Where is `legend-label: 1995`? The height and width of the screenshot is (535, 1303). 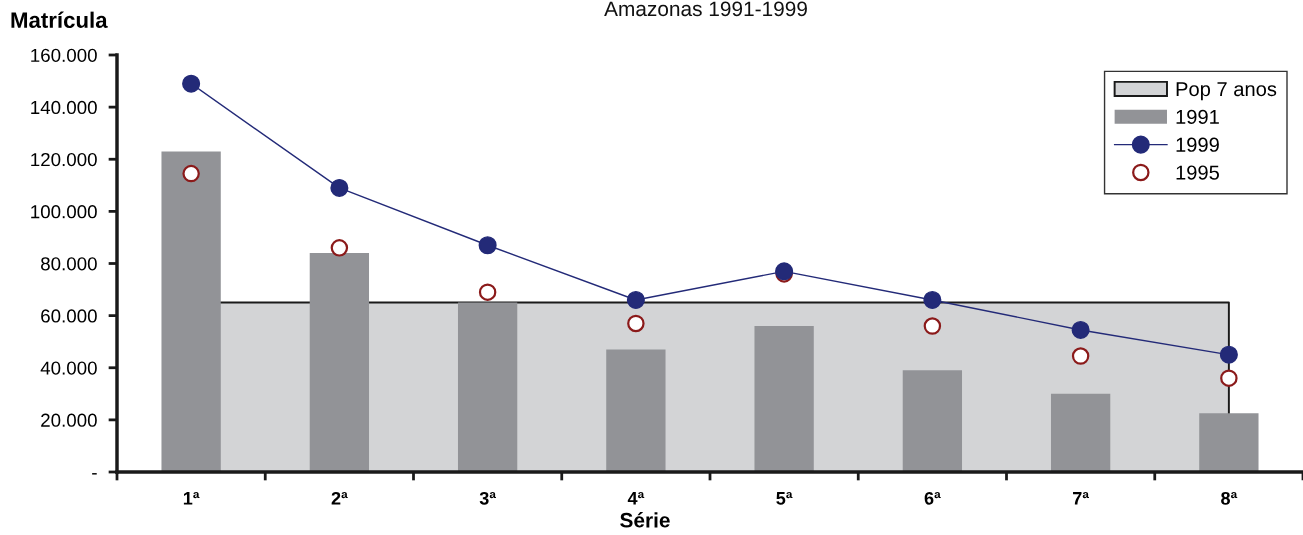 legend-label: 1995 is located at coordinates (1197, 172).